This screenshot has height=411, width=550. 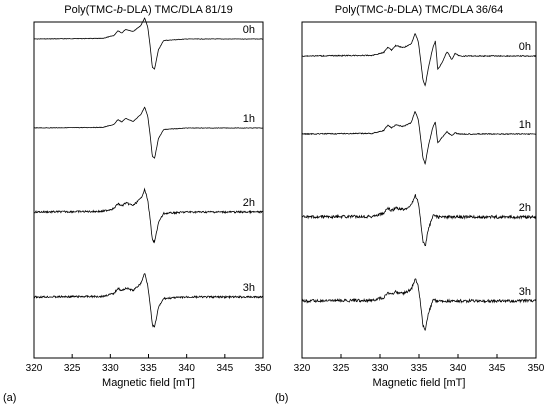 I want to click on chart-title: Poly(TMC-b-DLA) TMC/DLA 36/64, so click(x=419, y=10).